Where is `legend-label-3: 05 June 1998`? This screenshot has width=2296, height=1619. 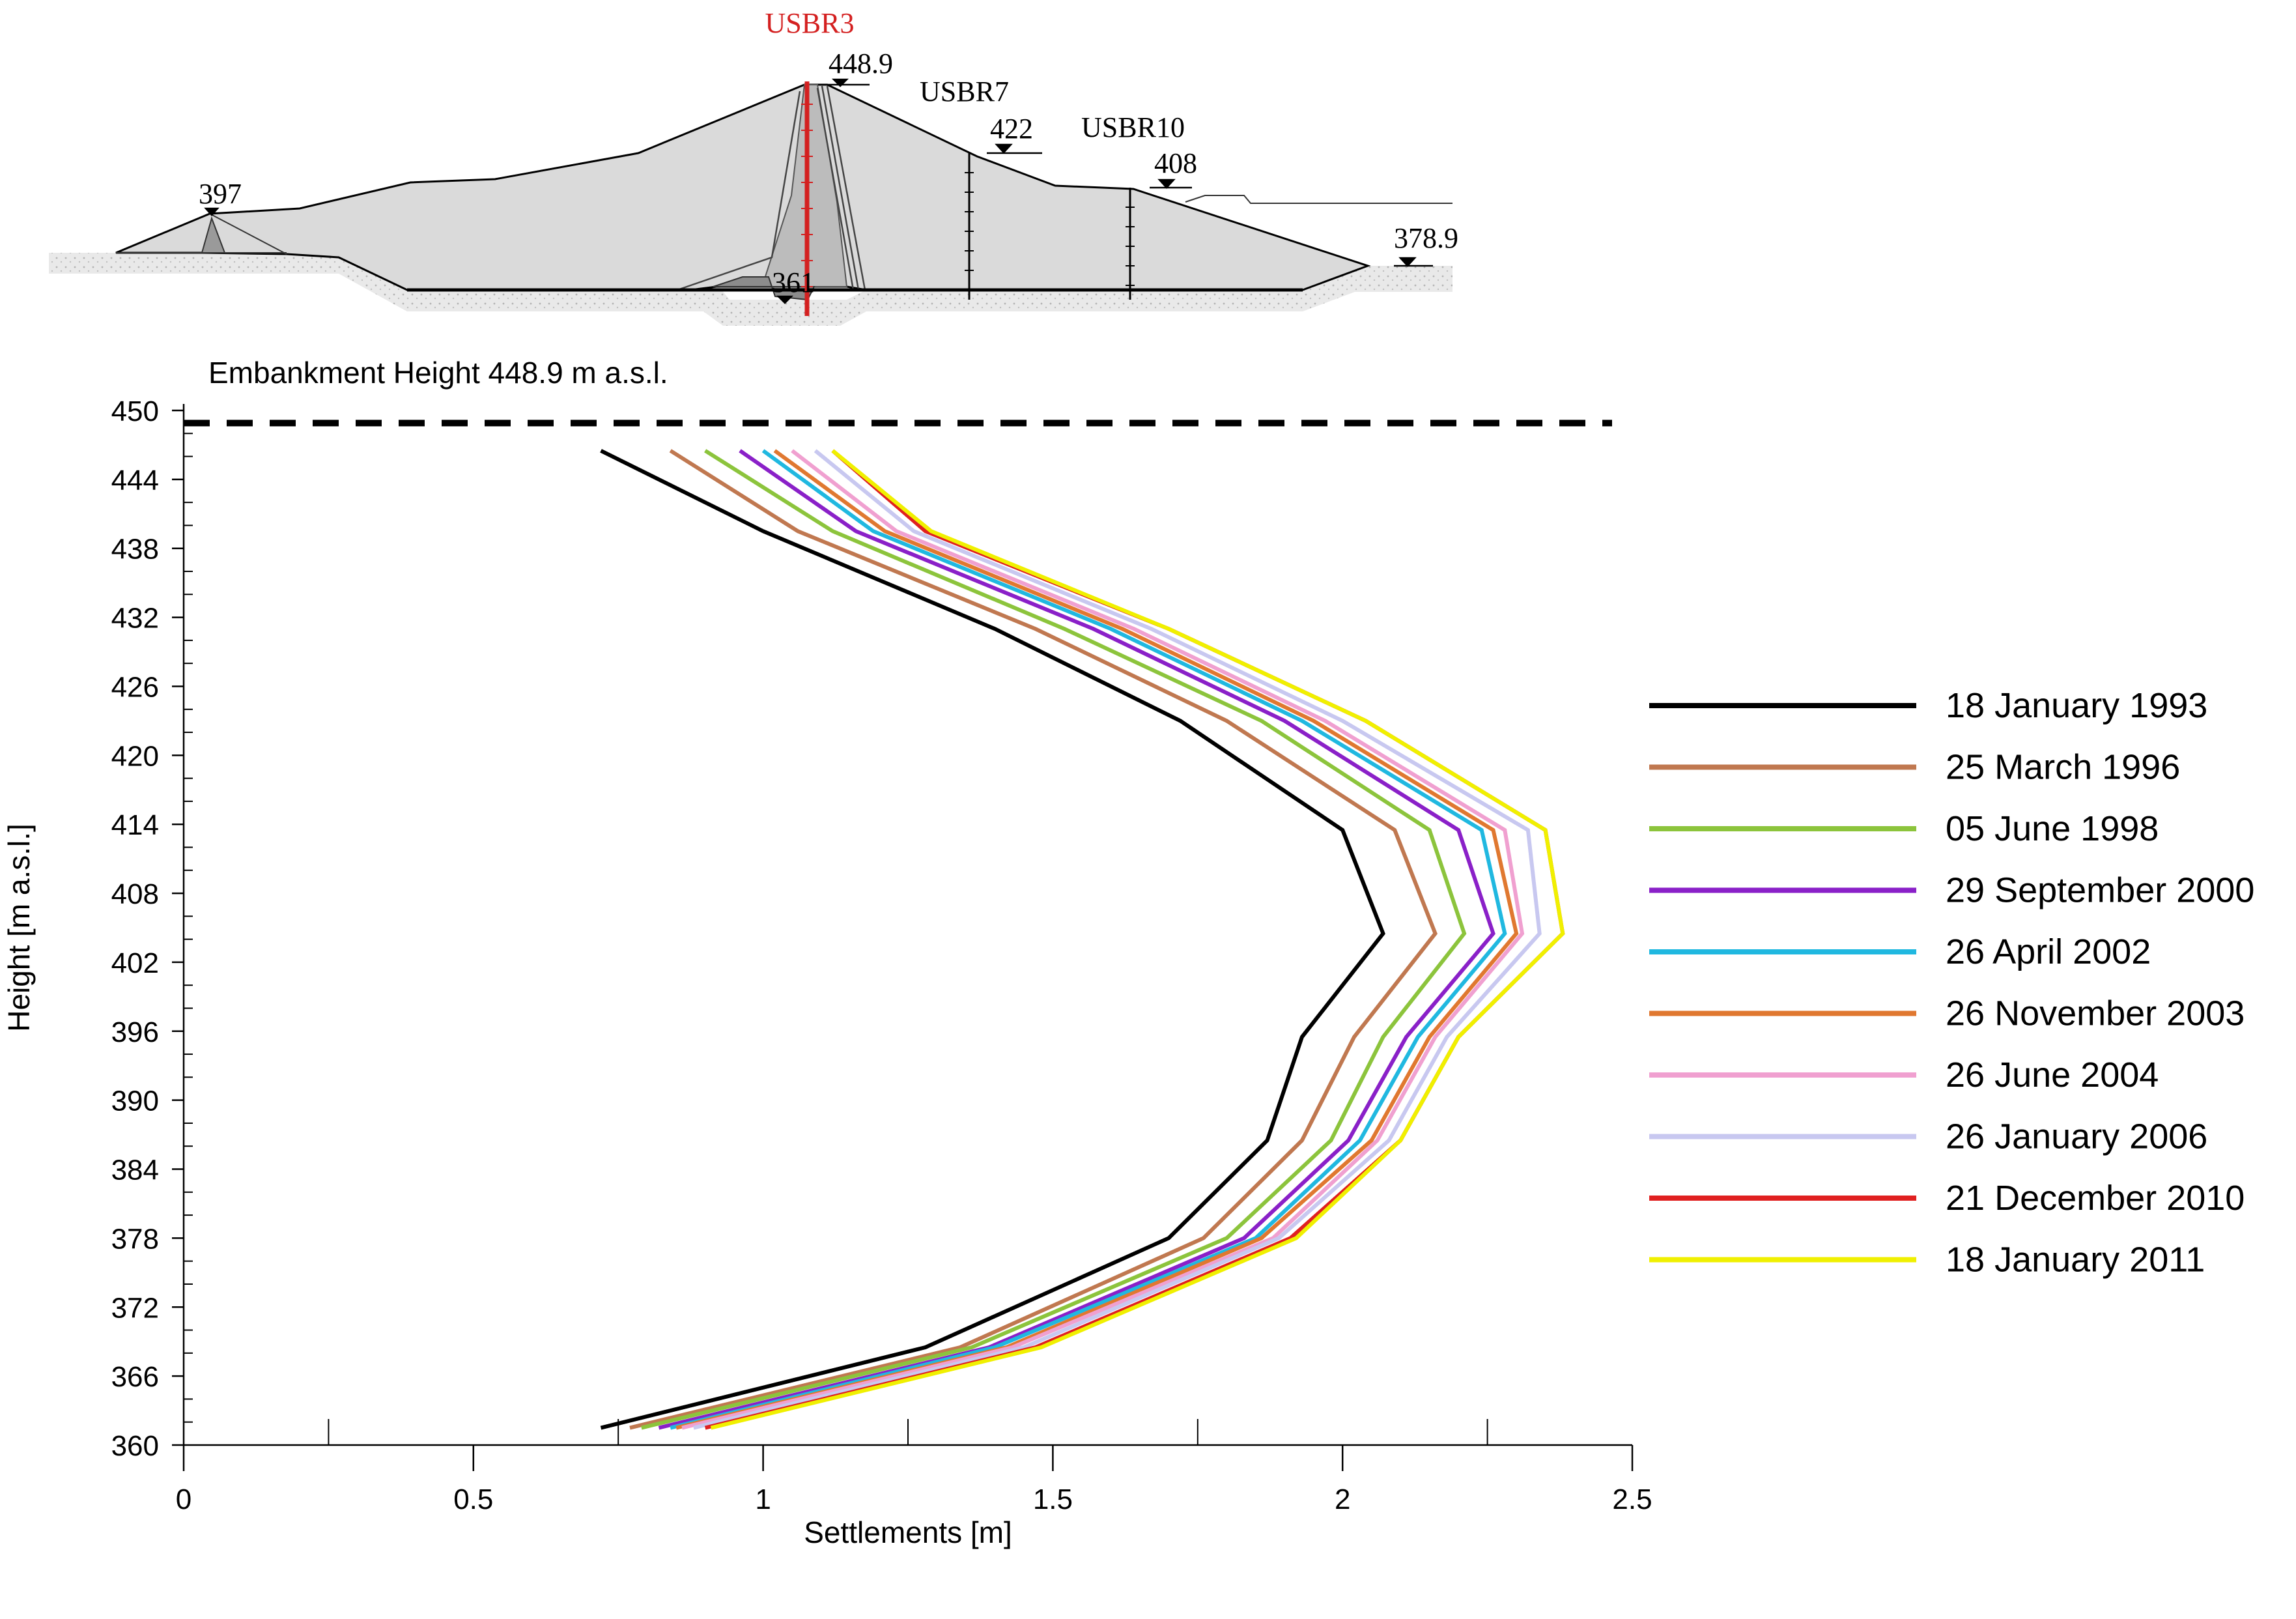
legend-label-3: 05 June 1998 is located at coordinates (2052, 828).